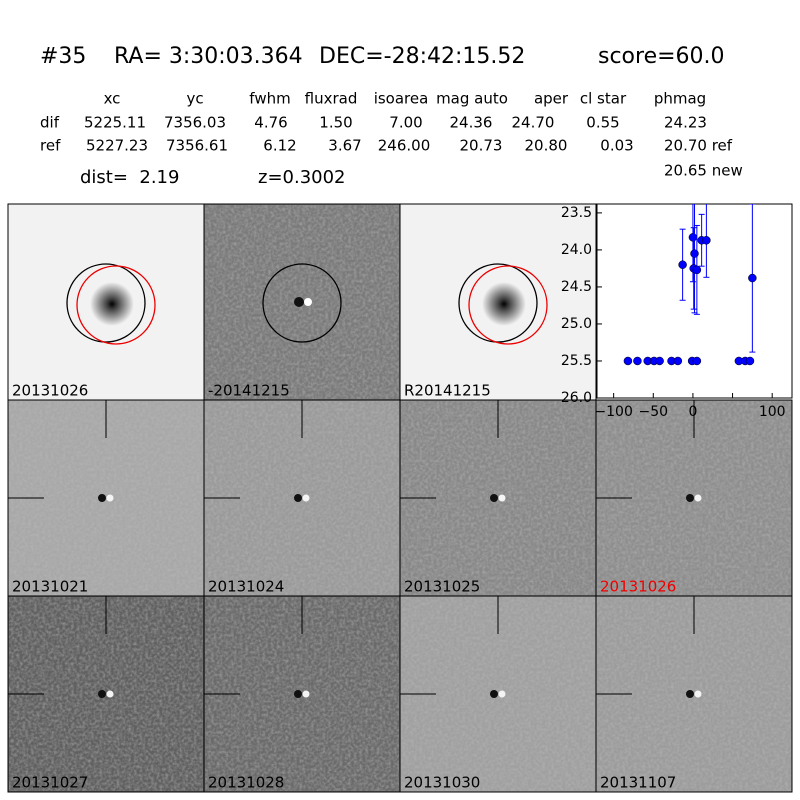 This screenshot has height=800, width=800. What do you see at coordinates (331, 99) in the screenshot?
I see `column-header: fluxrad` at bounding box center [331, 99].